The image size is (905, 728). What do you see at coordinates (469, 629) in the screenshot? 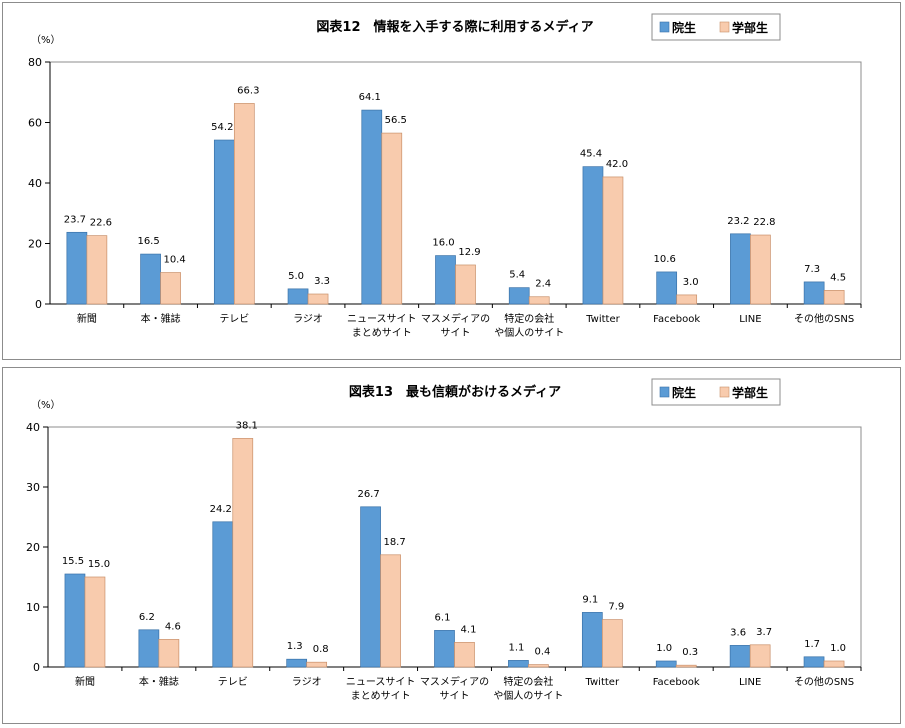
I see `data-label-undergrad: 4.1` at bounding box center [469, 629].